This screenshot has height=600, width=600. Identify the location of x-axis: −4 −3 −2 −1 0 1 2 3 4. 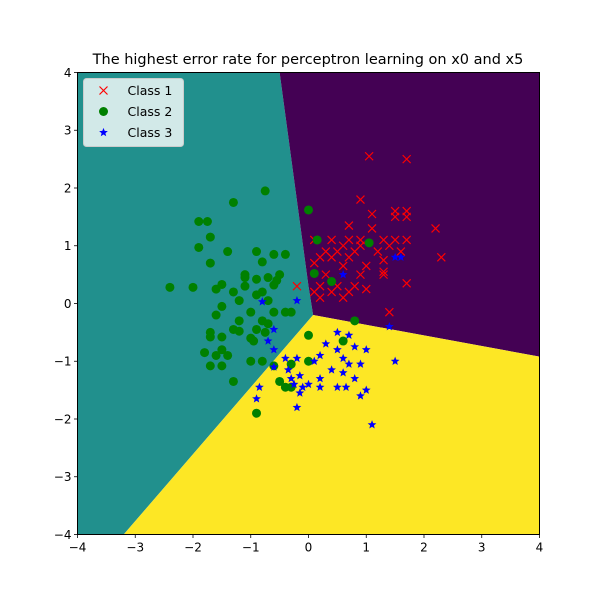
(306, 544).